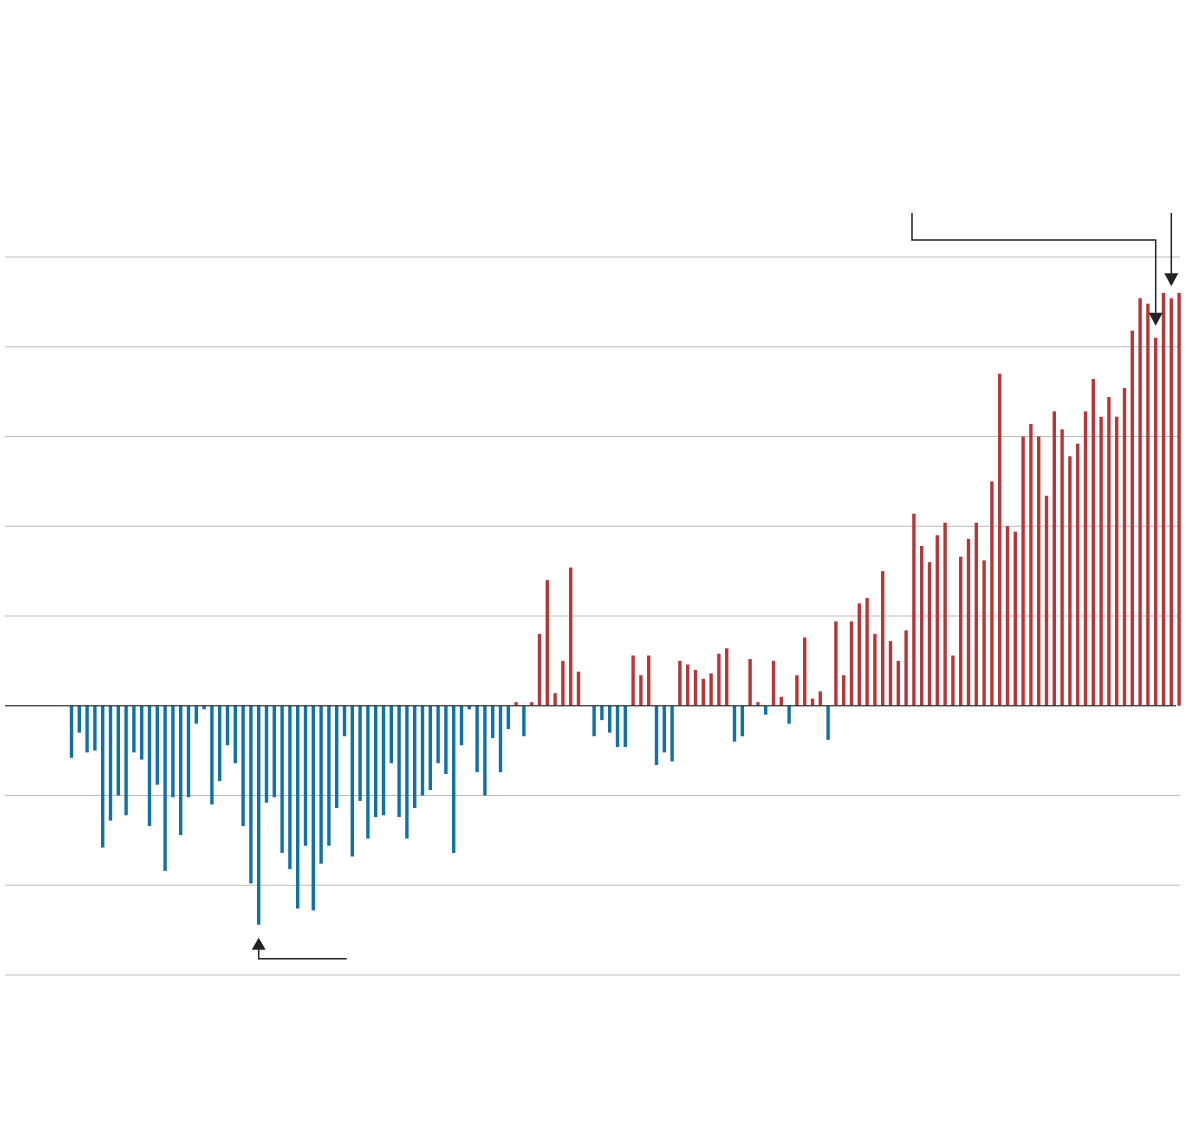 The height and width of the screenshot is (1134, 1200). What do you see at coordinates (1155, 319) in the screenshot?
I see `arrow-head-down` at bounding box center [1155, 319].